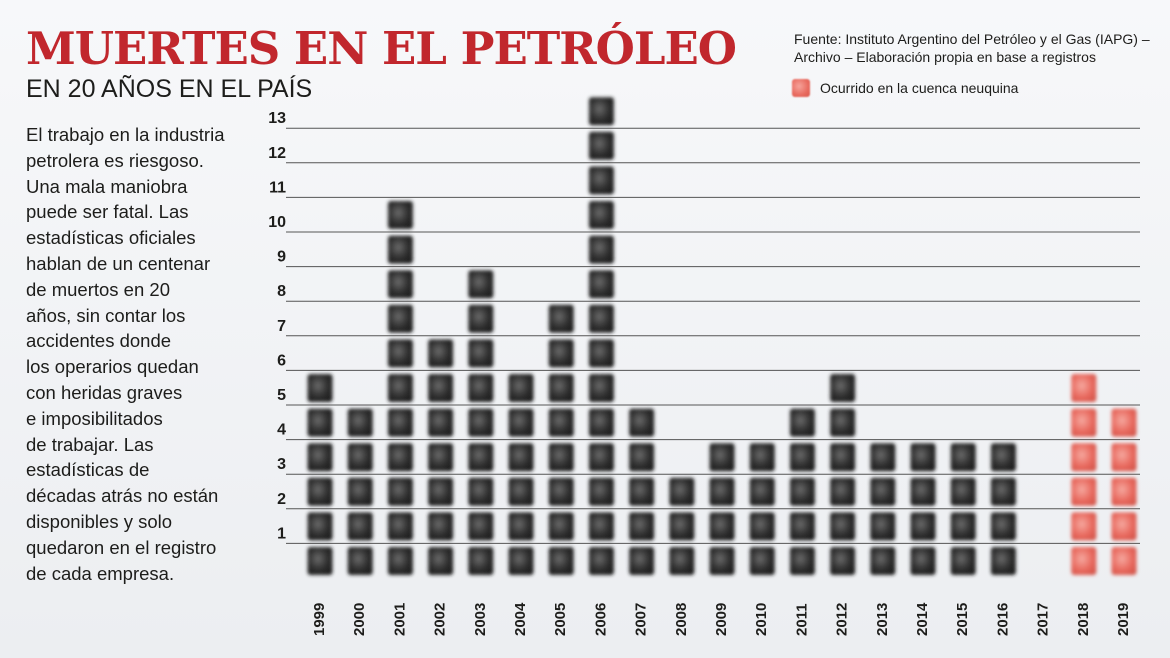  Describe the element at coordinates (281, 326) in the screenshot. I see `y-tick-label: 7` at that location.